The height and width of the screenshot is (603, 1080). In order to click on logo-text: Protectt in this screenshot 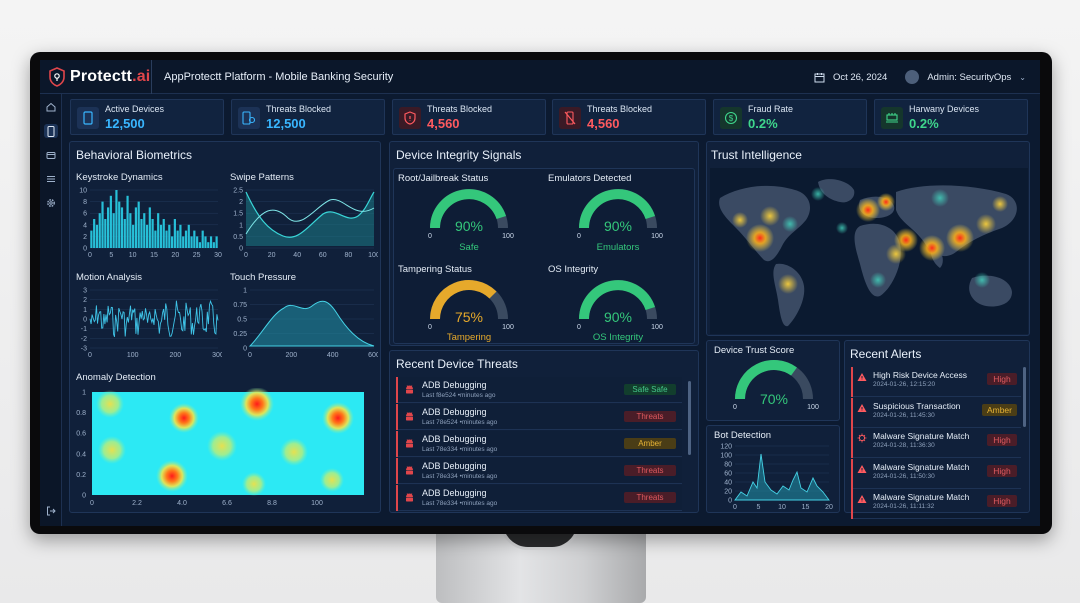, I will do `click(101, 76)`.